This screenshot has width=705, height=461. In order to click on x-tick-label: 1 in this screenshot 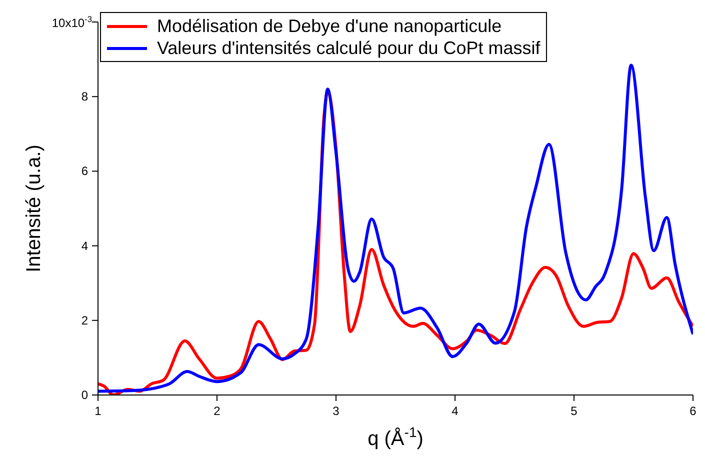, I will do `click(98, 411)`.